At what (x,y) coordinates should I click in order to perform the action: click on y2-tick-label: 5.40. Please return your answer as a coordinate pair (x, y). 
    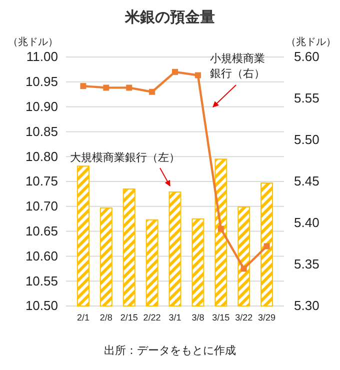
    Looking at the image, I should click on (307, 222).